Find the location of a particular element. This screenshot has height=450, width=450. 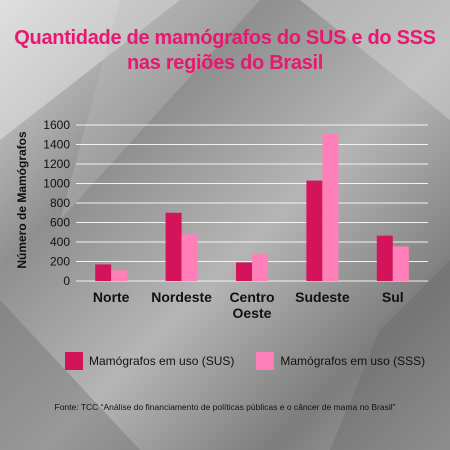

x-tick-label: Norte is located at coordinates (111, 297).